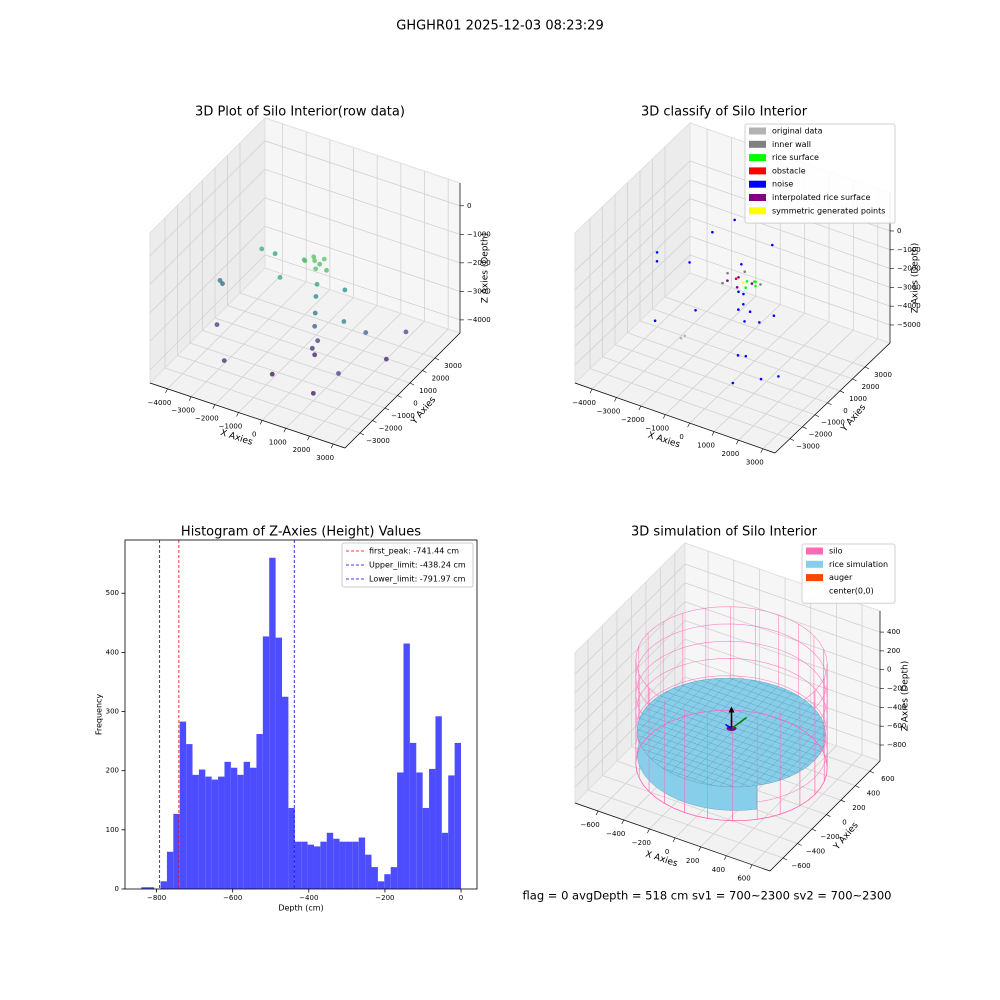 This screenshot has width=1000, height=1000. I want to click on y-tick-label: 3000, so click(453, 366).